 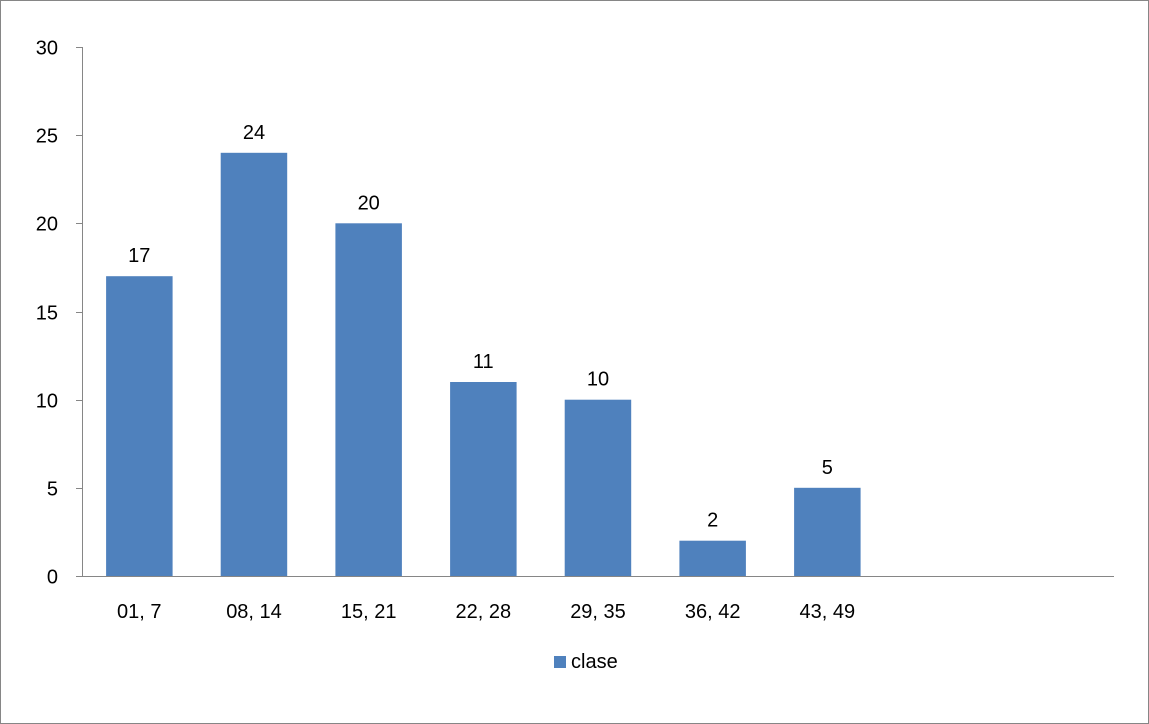 What do you see at coordinates (594, 662) in the screenshot?
I see `legend-label: clase` at bounding box center [594, 662].